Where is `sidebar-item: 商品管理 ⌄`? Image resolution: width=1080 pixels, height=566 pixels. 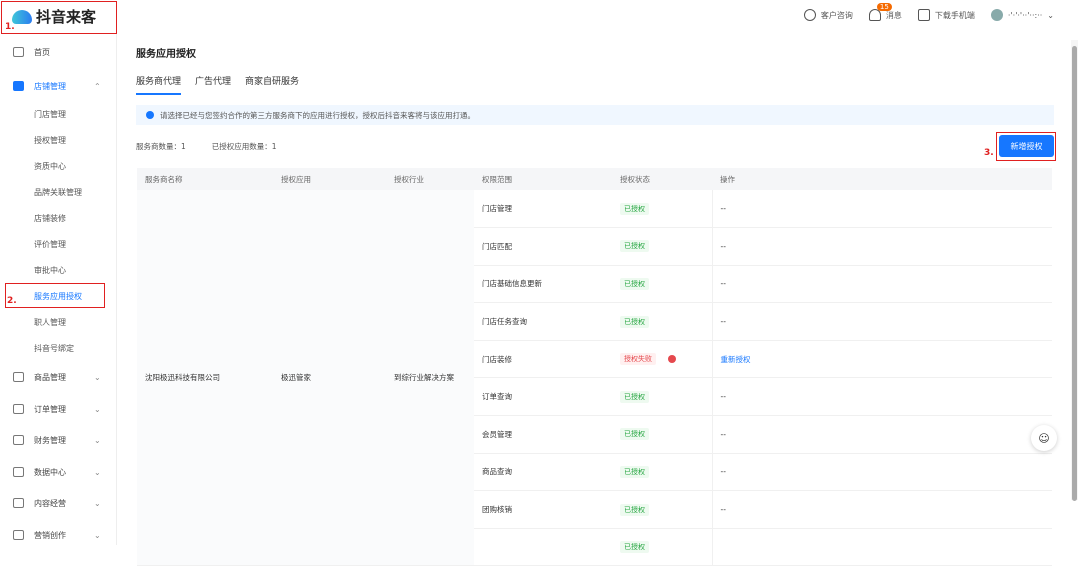
sidebar-item: 商品管理 ⌄ is located at coordinates (58, 377).